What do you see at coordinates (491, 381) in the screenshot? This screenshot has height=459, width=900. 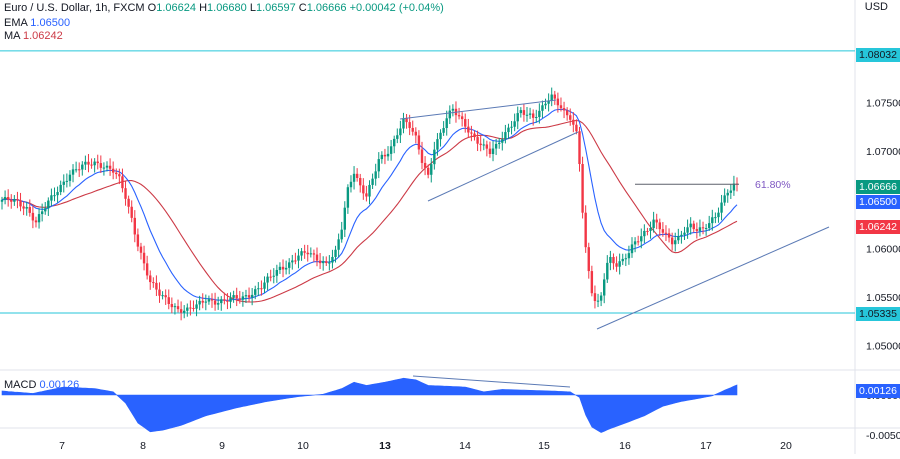 I see `macd-divergence-line` at bounding box center [491, 381].